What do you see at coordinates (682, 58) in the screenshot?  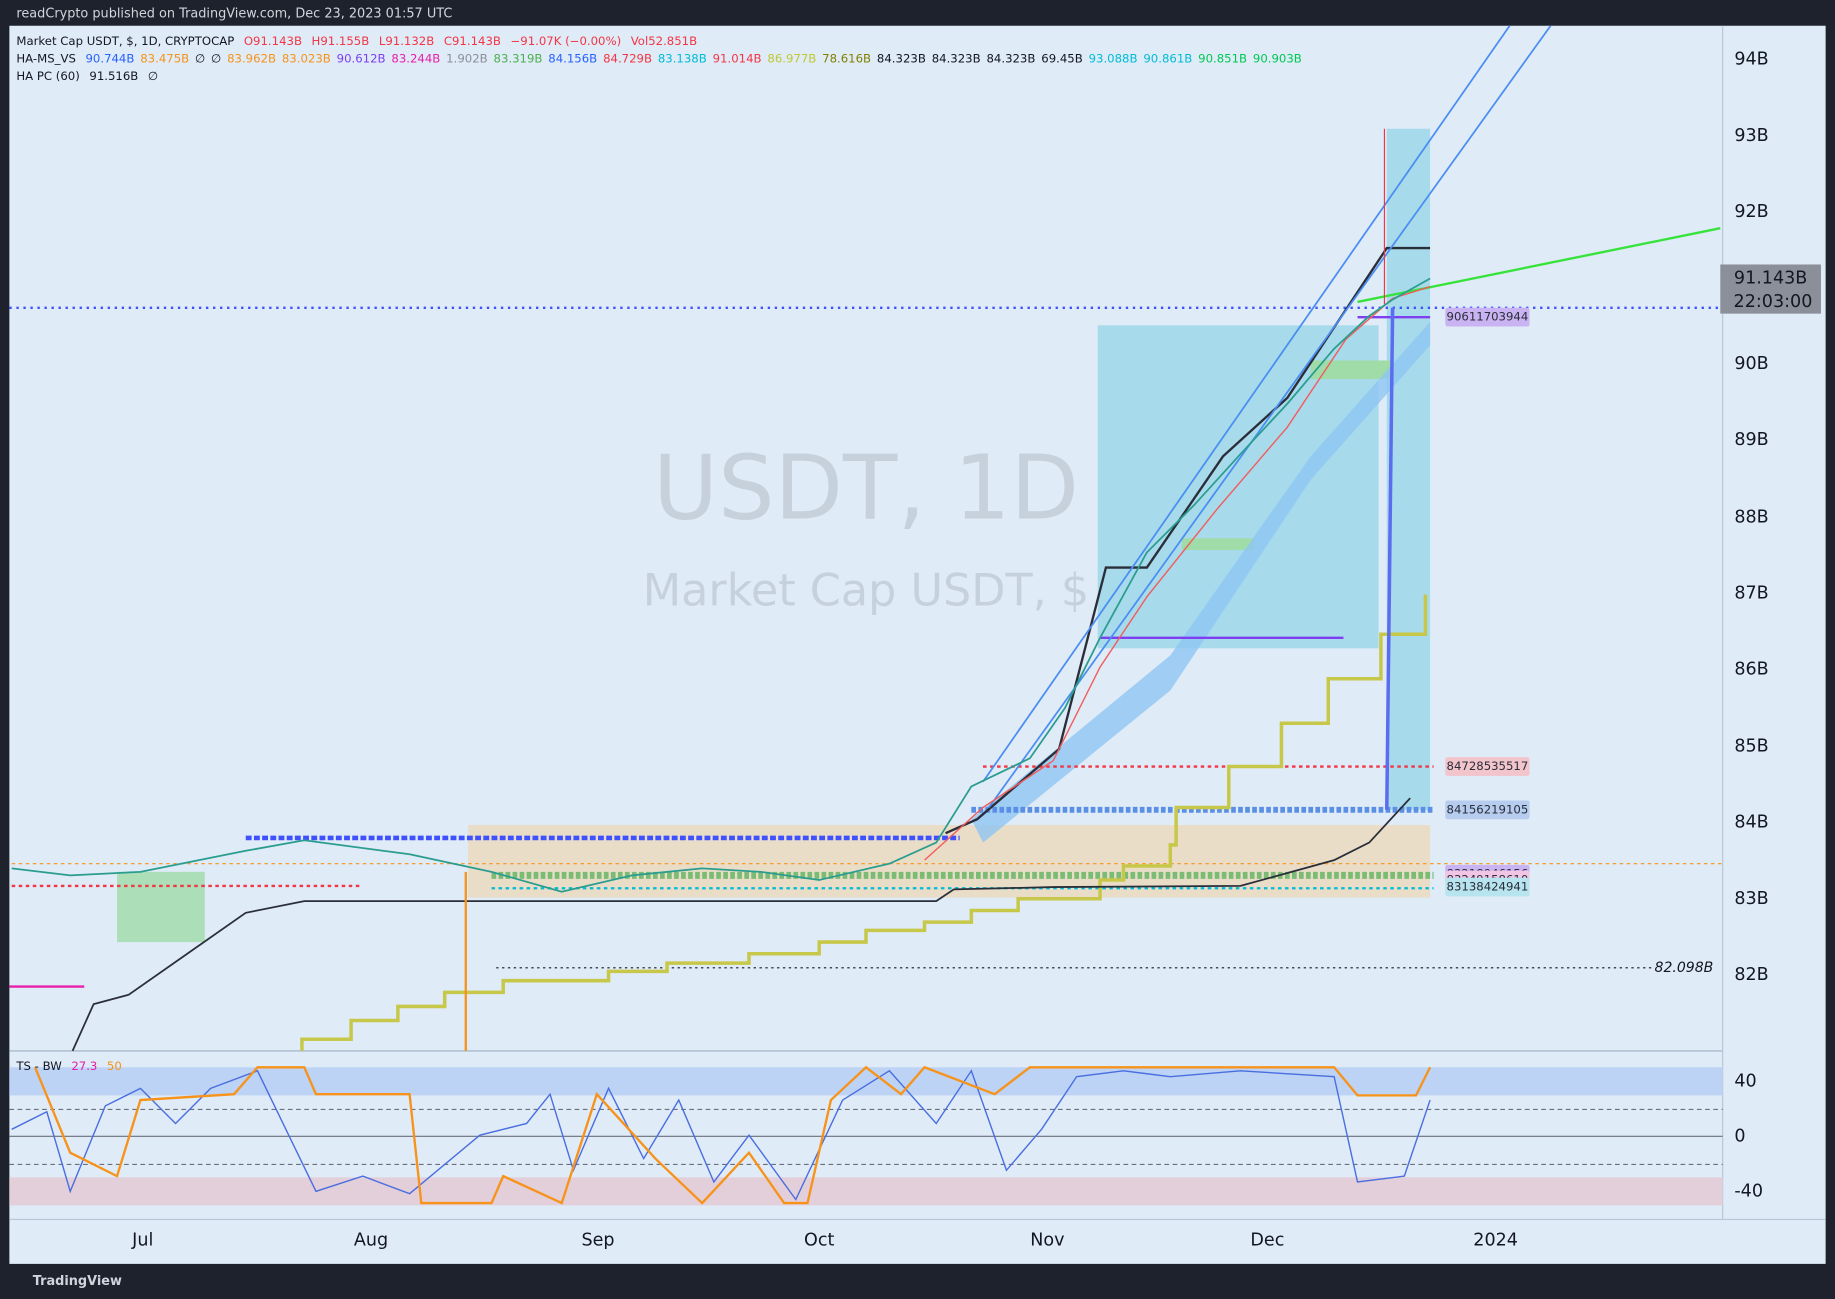 I see `indicator-value: 83.138B` at bounding box center [682, 58].